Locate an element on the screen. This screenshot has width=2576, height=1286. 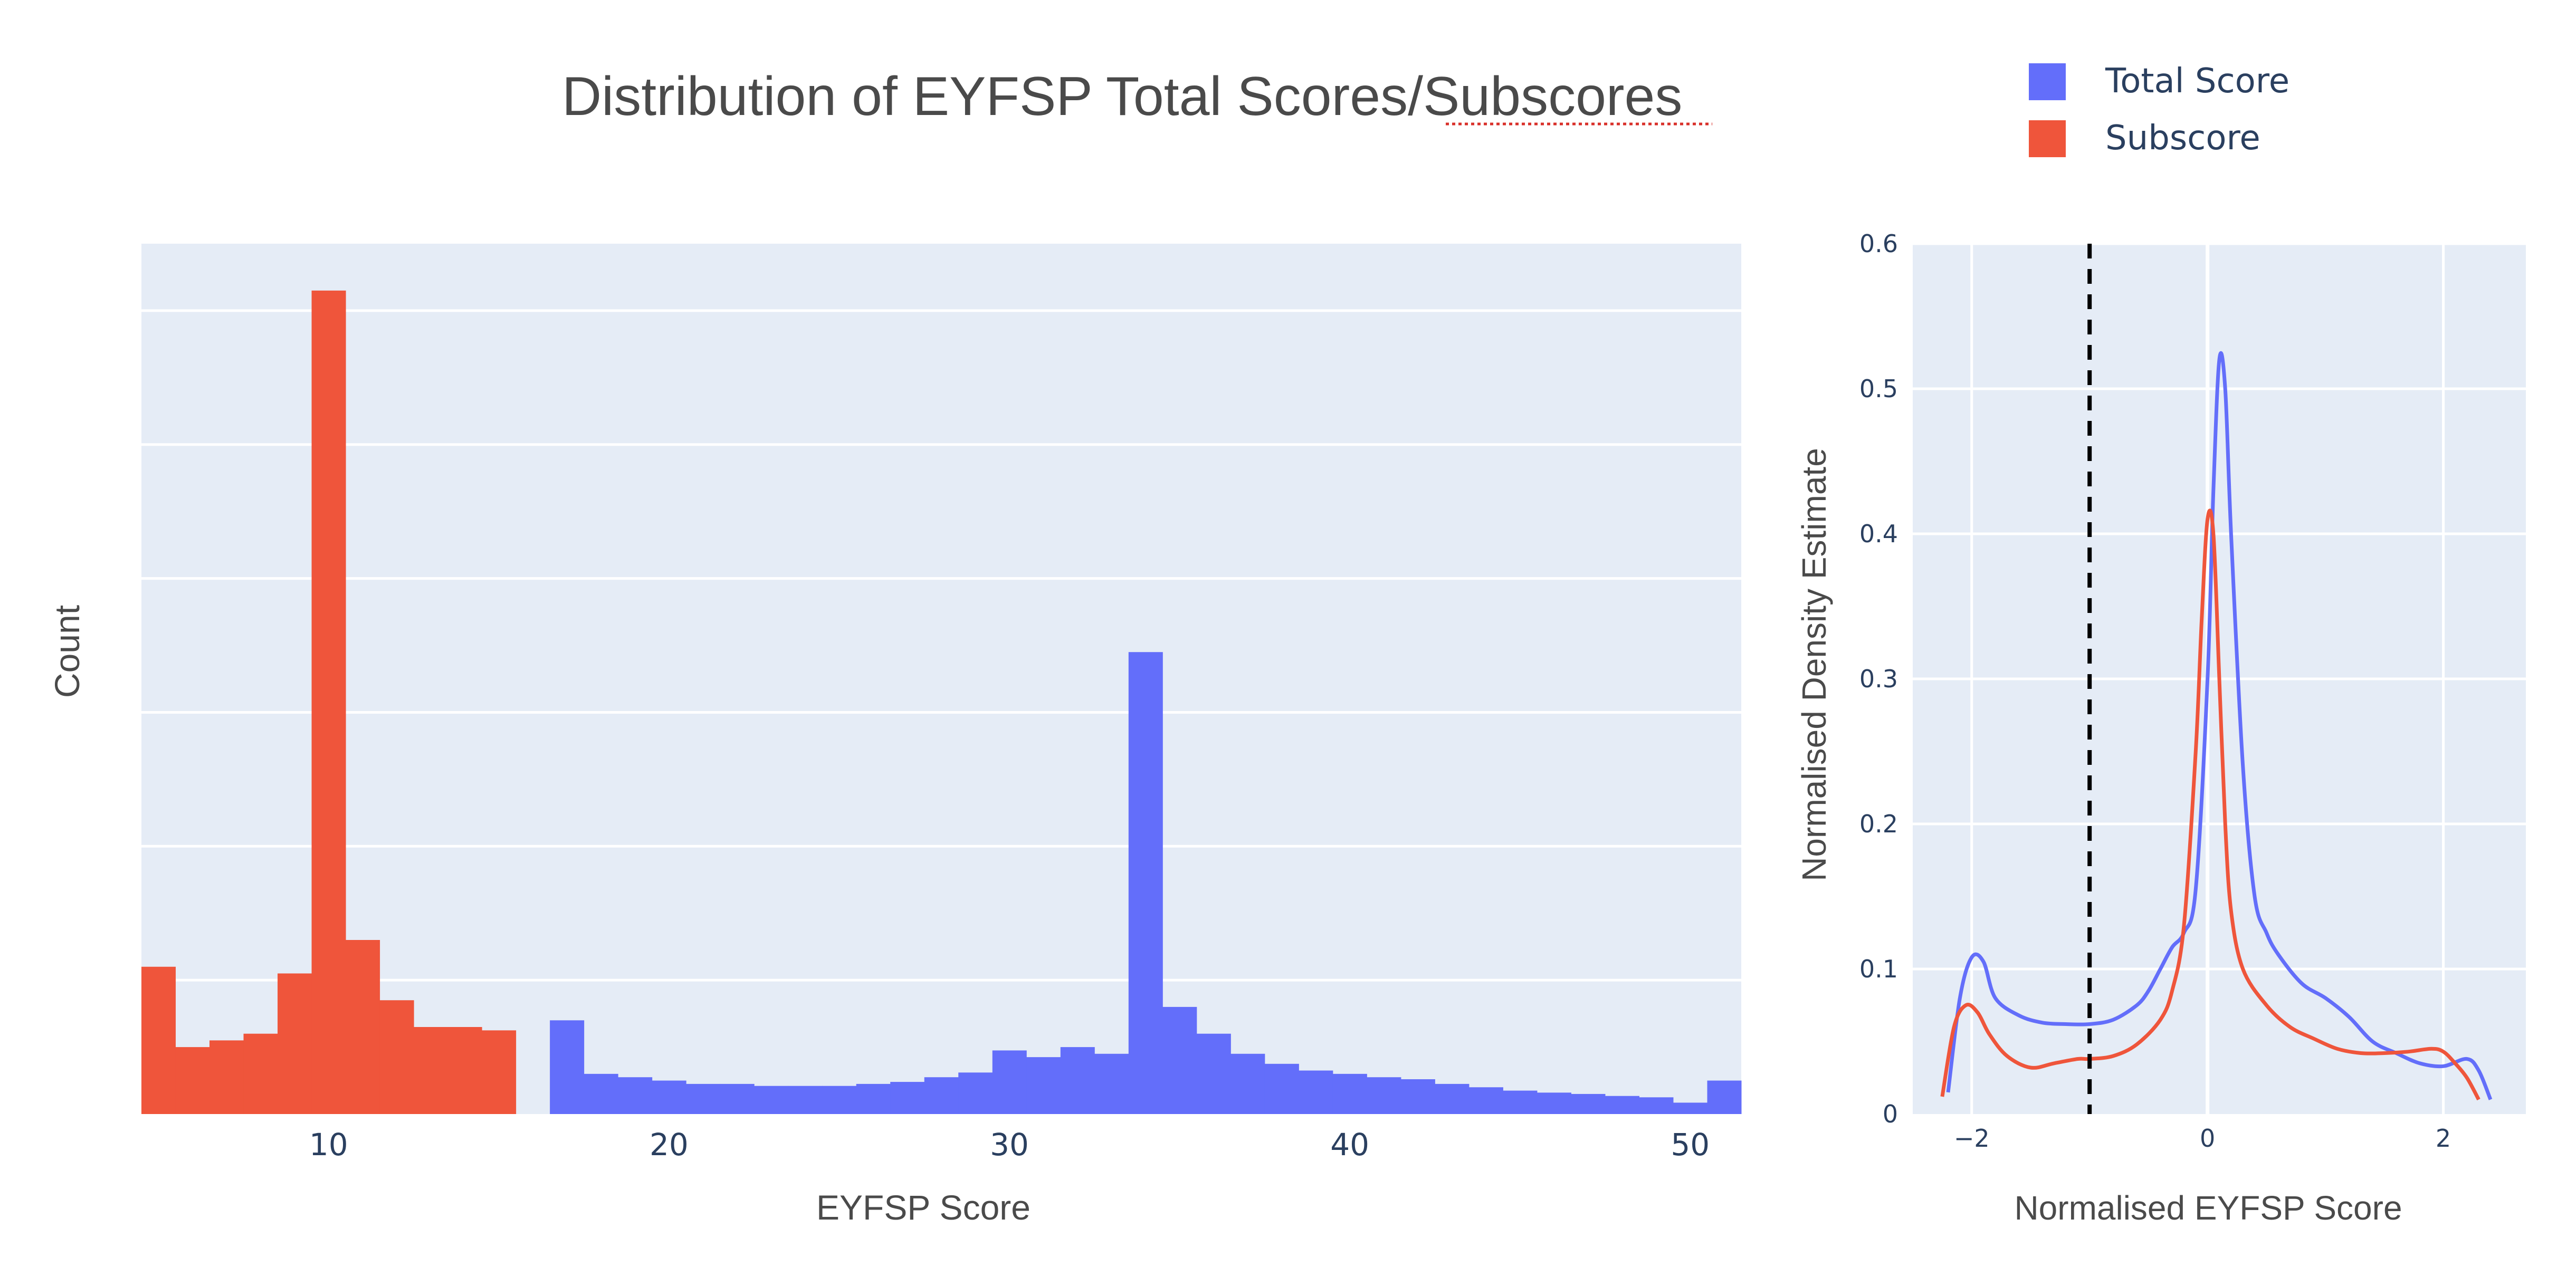
histogram-x-tick-label: 30 is located at coordinates (1009, 1145).